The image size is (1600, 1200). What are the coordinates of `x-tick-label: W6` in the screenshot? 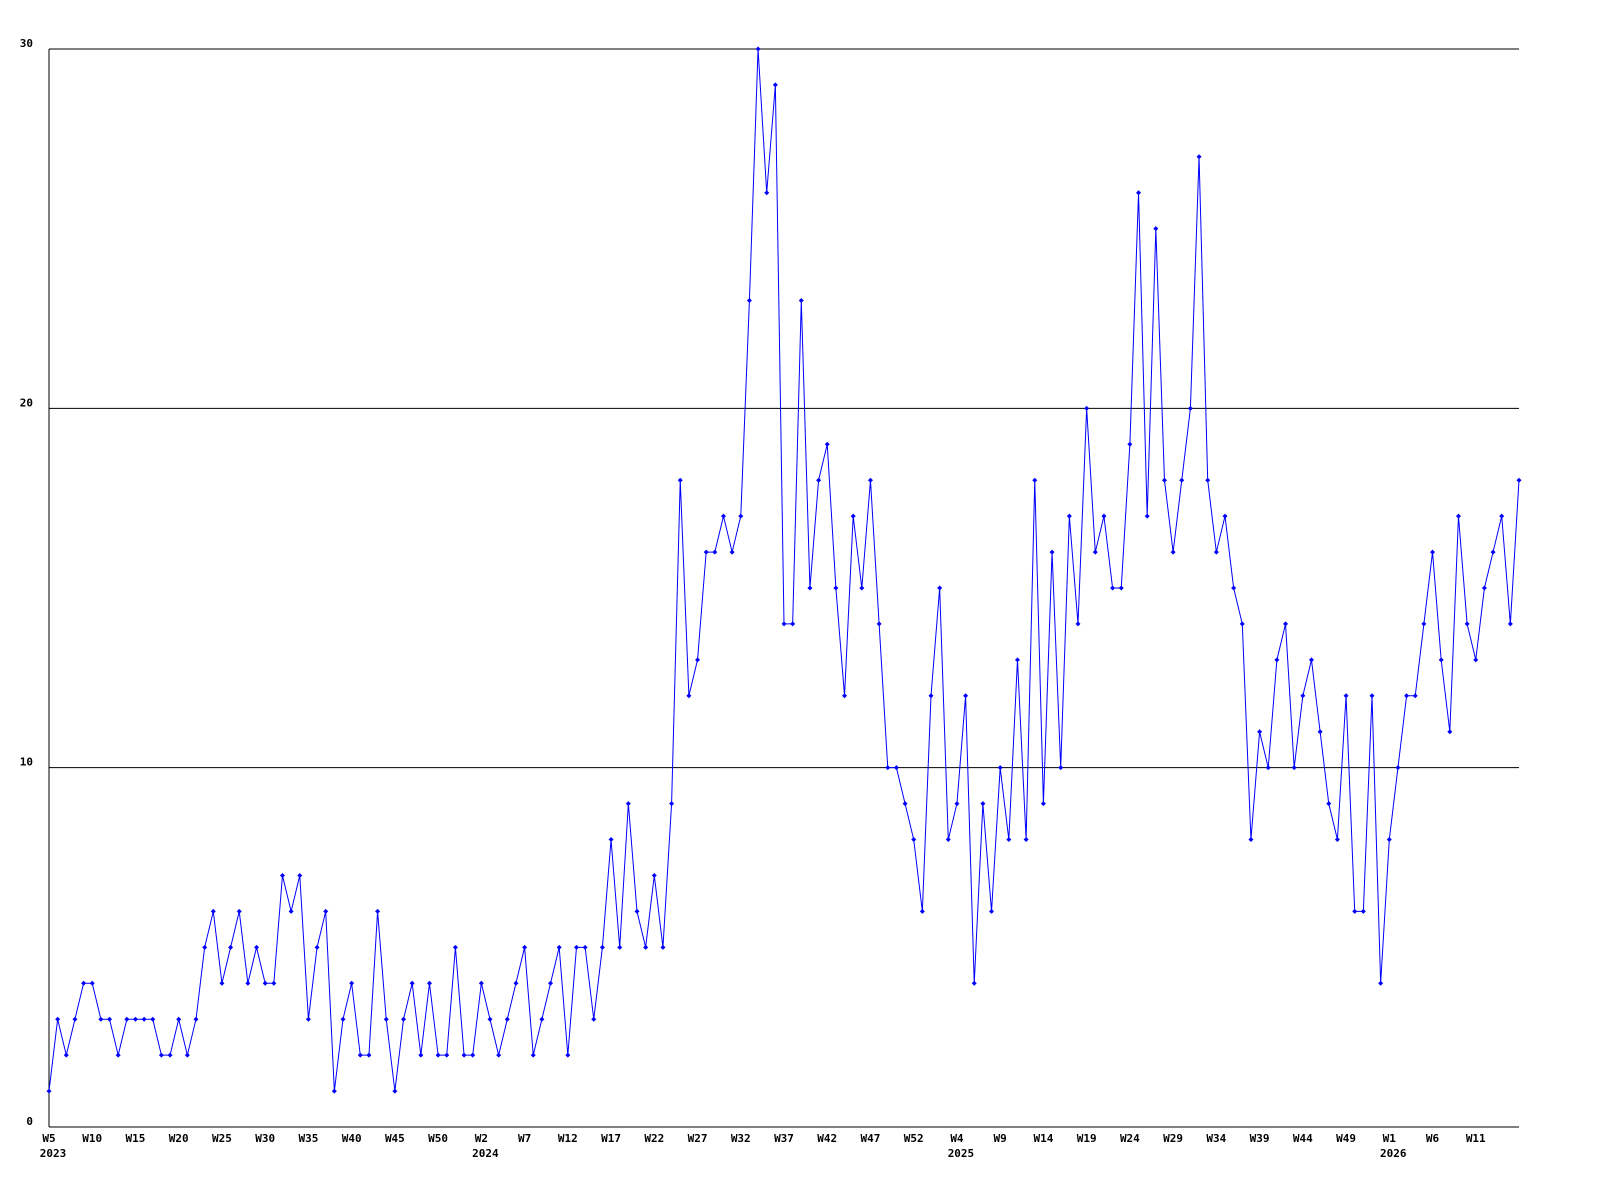 It's located at (1433, 1138).